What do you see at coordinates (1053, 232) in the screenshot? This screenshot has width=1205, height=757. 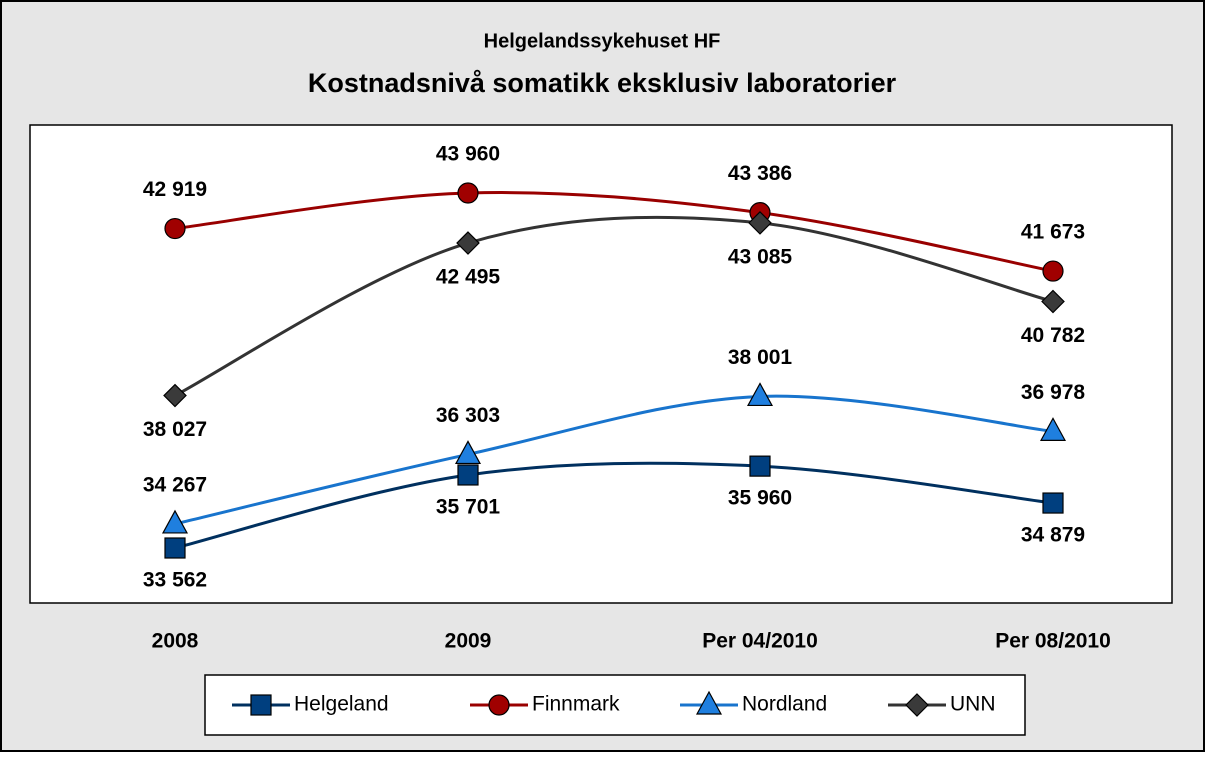 I see `data-label: 41 673` at bounding box center [1053, 232].